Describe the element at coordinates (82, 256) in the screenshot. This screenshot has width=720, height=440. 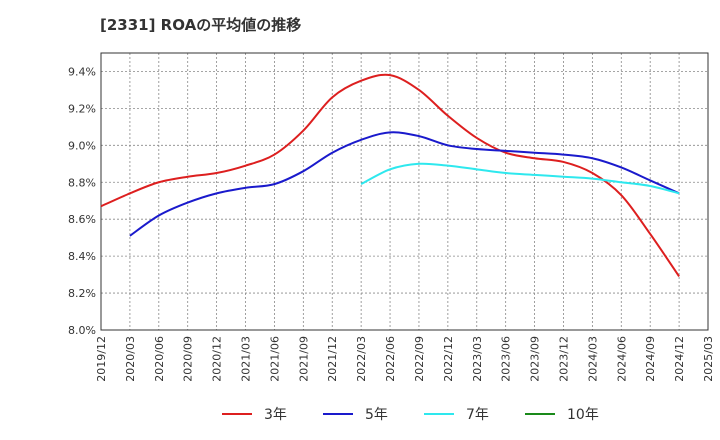
I see `y-tick-label: 8.4%` at that location.